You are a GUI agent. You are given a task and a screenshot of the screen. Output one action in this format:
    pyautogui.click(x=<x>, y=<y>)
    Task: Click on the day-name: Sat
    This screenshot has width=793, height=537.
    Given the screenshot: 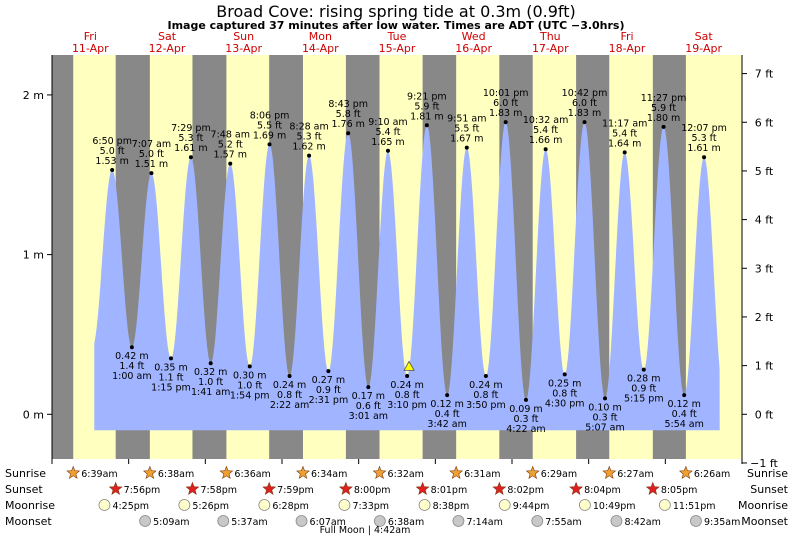 What is the action you would take?
    pyautogui.click(x=167, y=36)
    